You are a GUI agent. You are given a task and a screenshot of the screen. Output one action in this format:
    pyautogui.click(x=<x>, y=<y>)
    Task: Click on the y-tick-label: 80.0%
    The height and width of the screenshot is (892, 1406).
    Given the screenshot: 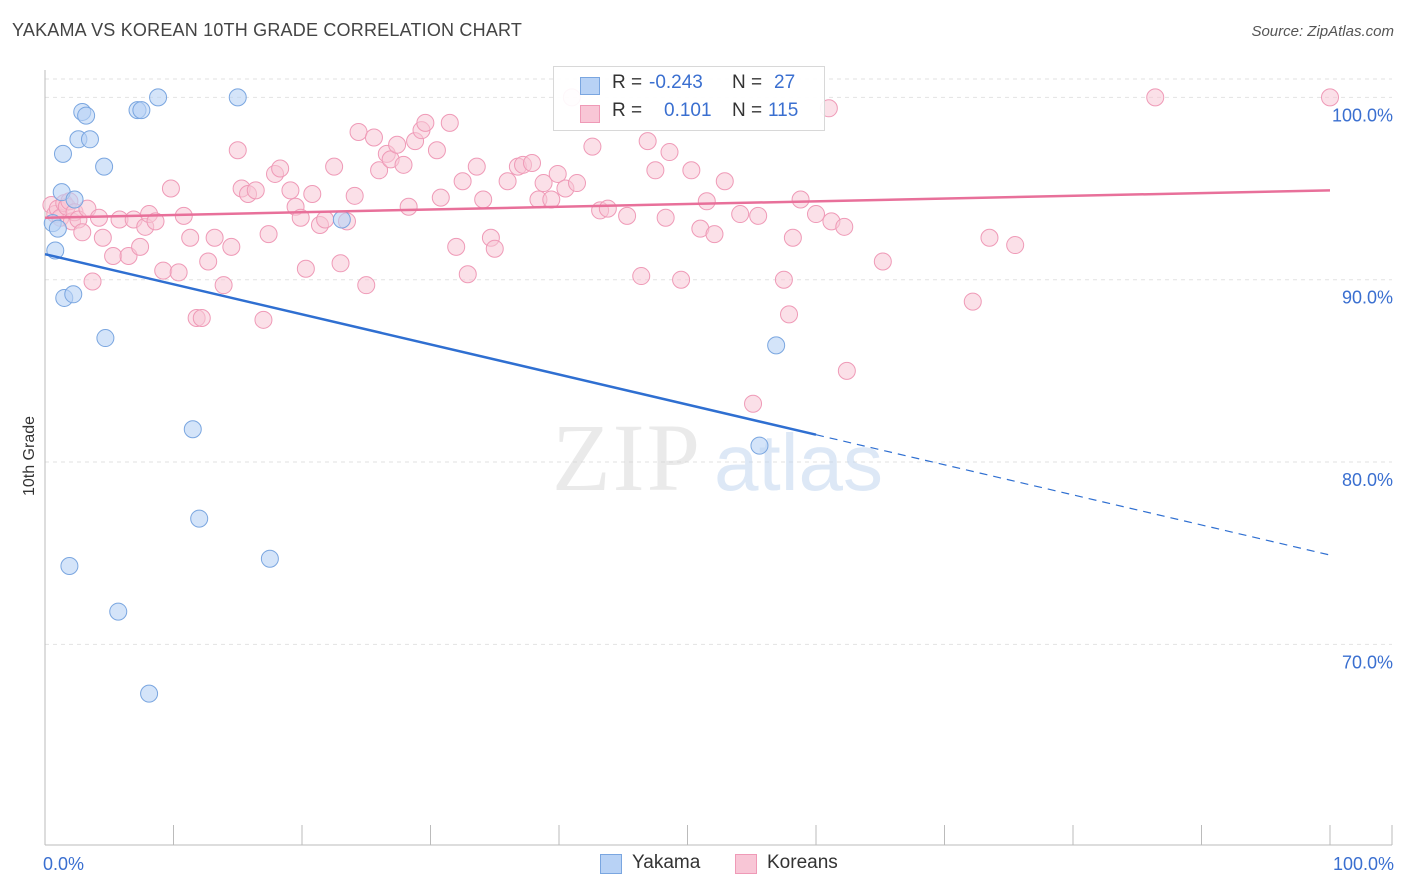 What is the action you would take?
    pyautogui.click(x=1367, y=480)
    